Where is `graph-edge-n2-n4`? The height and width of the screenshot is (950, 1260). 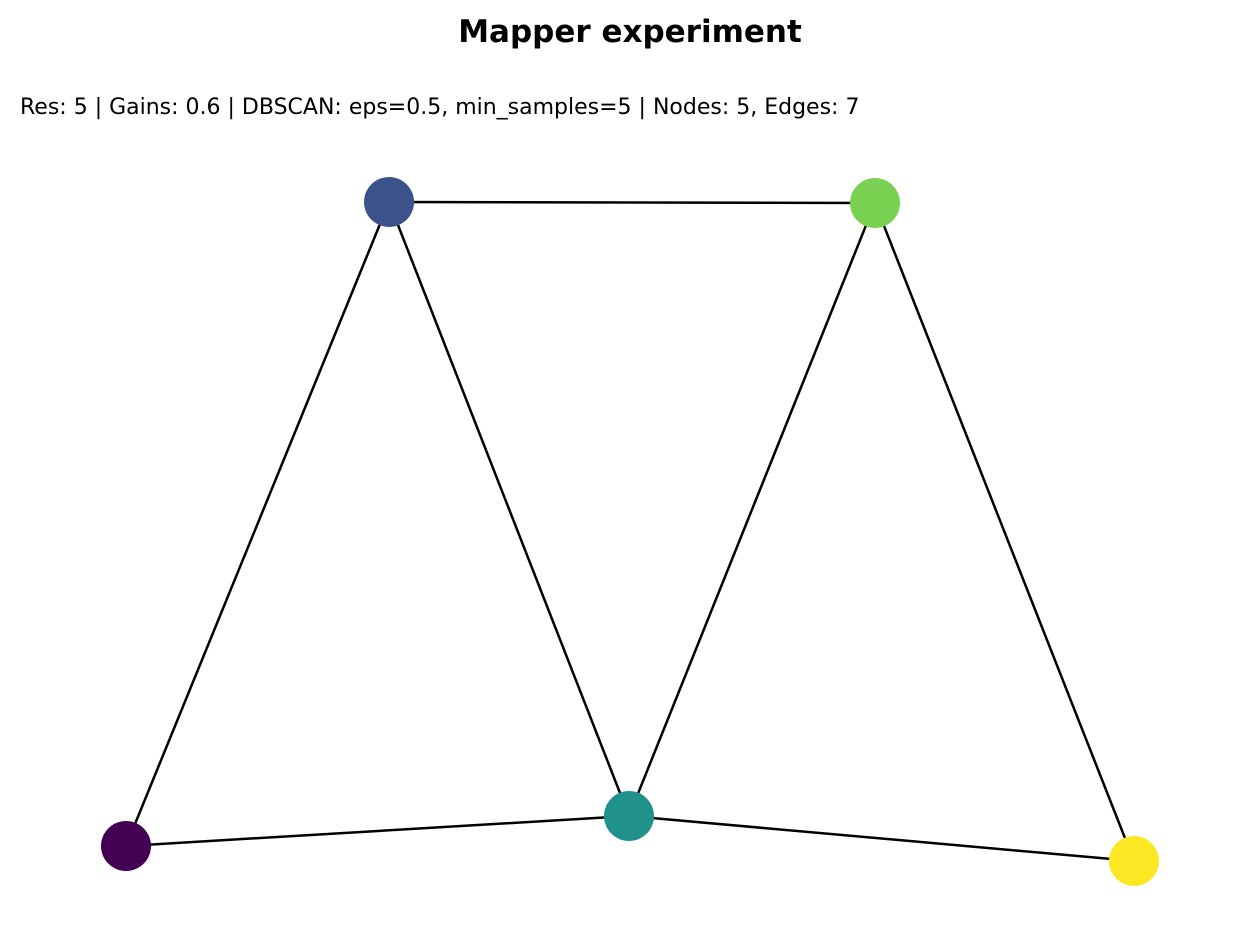 graph-edge-n2-n4 is located at coordinates (881, 838).